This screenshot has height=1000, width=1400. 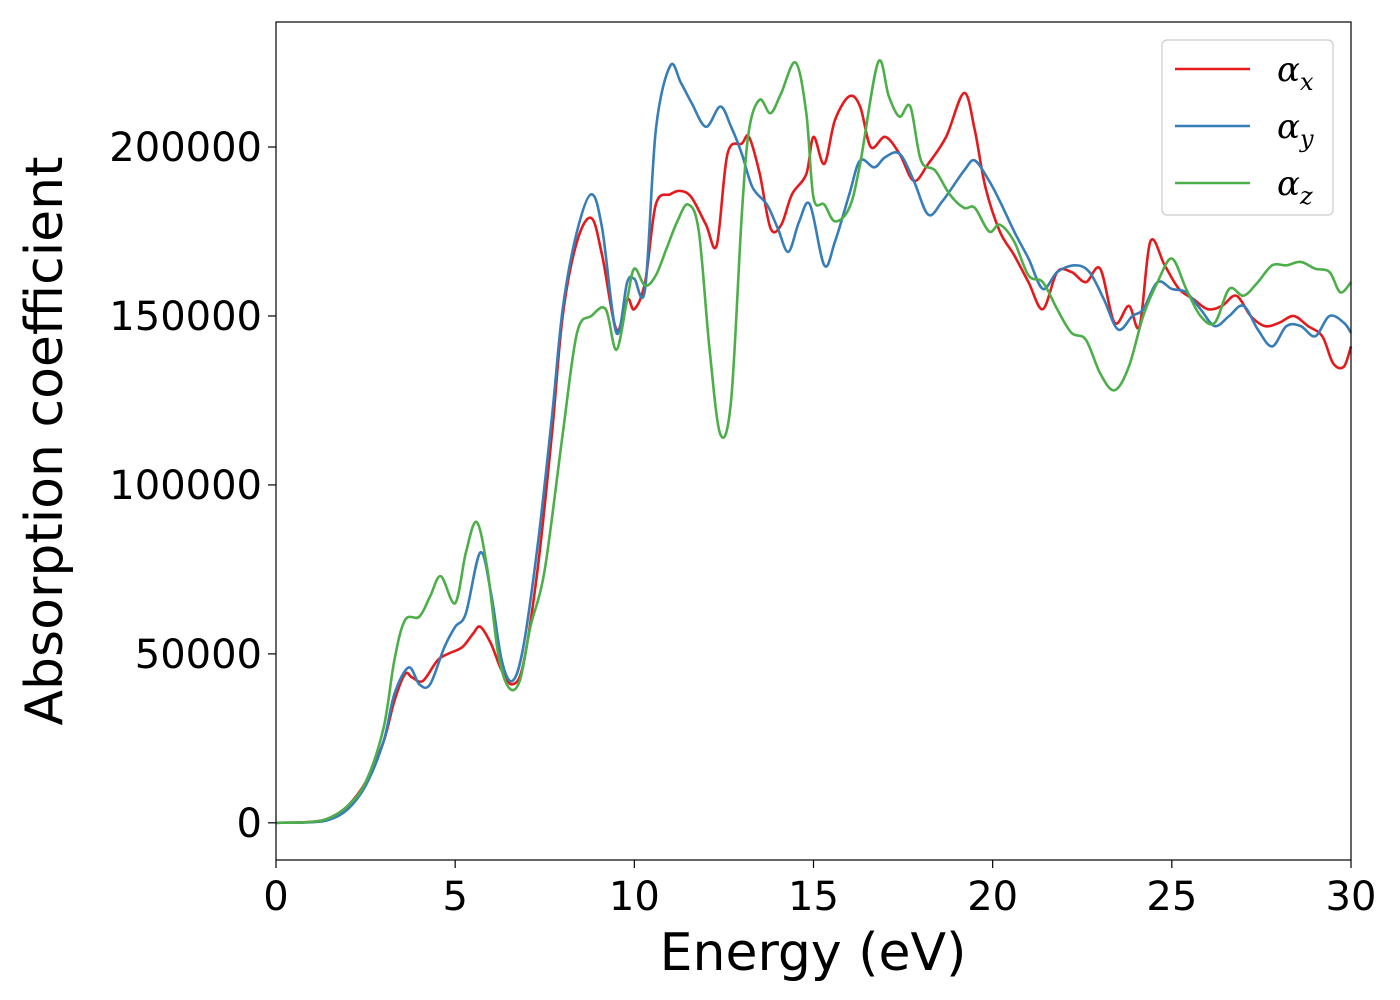 I want to click on x-tick-label: 15, so click(x=813, y=897).